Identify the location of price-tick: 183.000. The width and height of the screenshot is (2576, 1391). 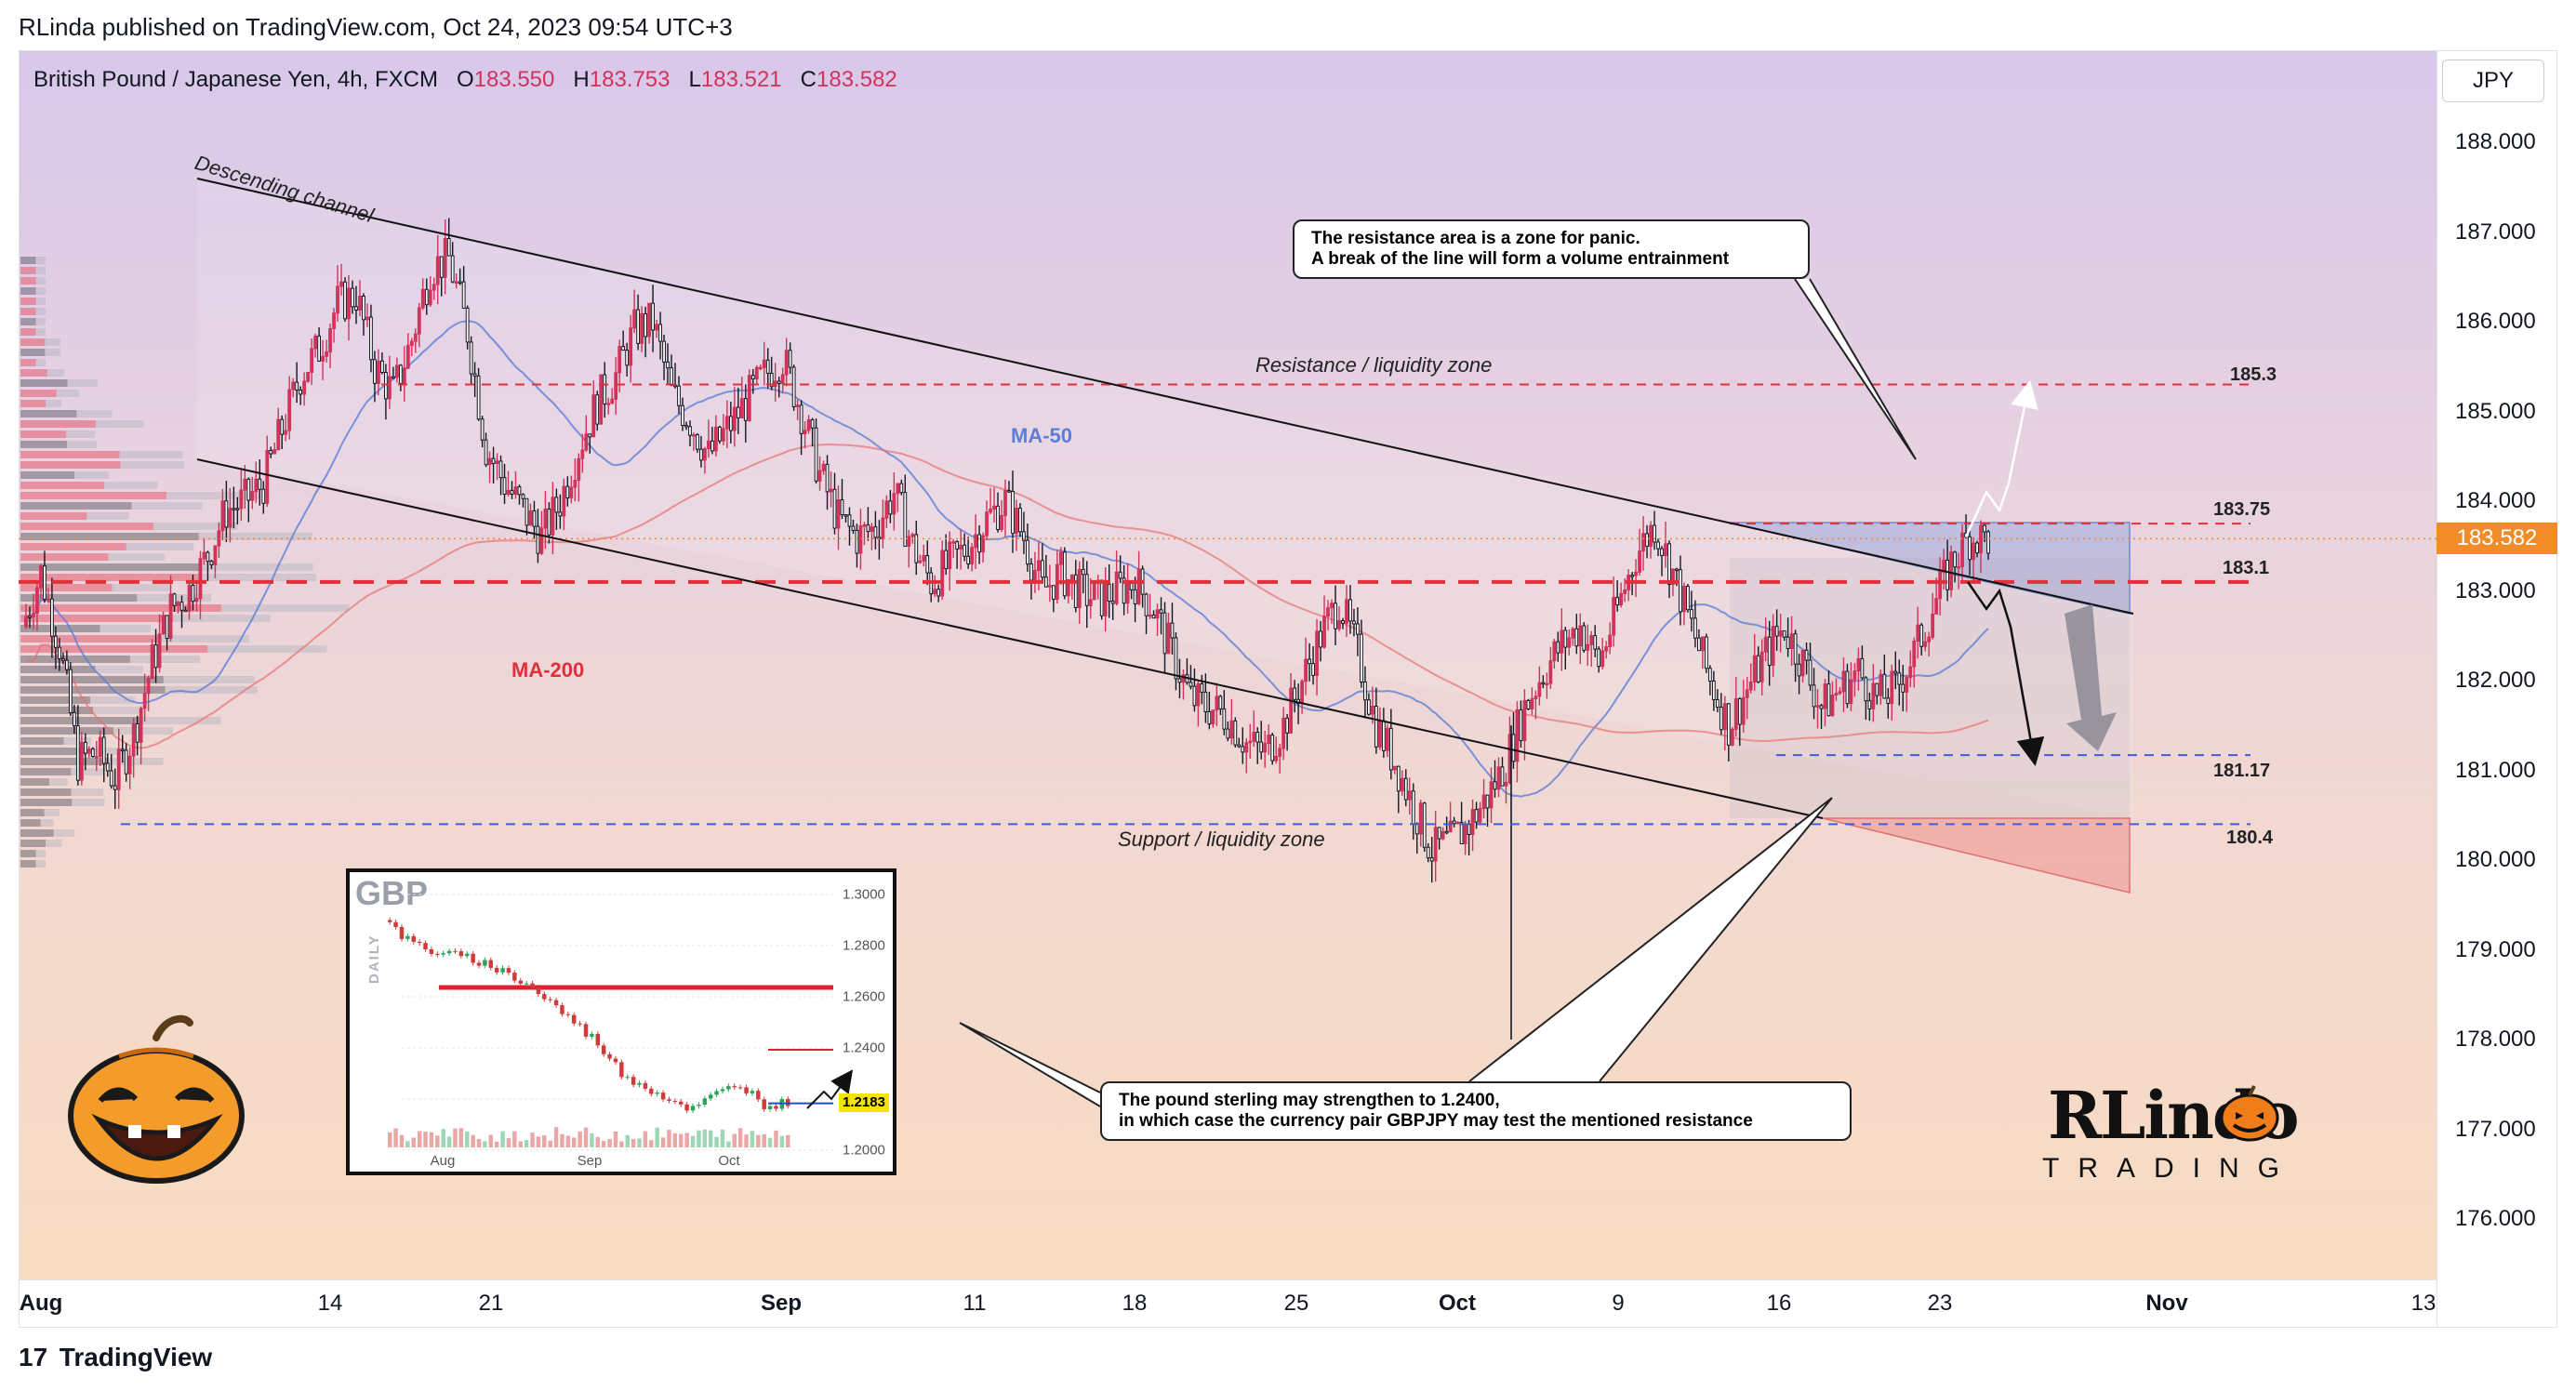
(2495, 590).